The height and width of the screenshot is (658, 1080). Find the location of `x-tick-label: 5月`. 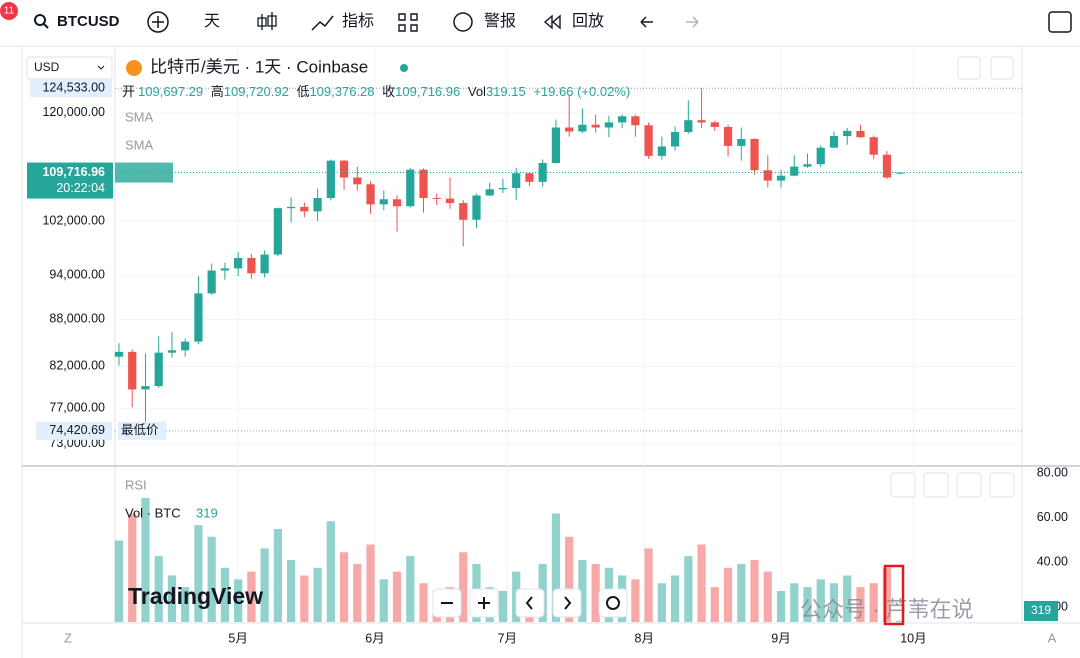

x-tick-label: 5月 is located at coordinates (237, 638).